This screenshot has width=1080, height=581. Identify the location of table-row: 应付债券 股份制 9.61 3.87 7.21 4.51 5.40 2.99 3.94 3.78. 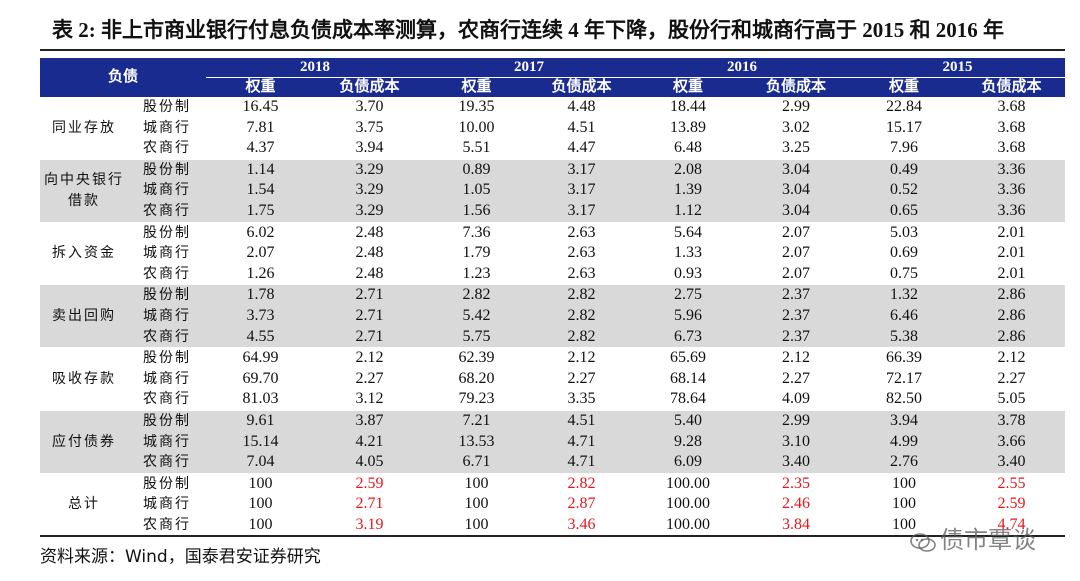
(553, 441).